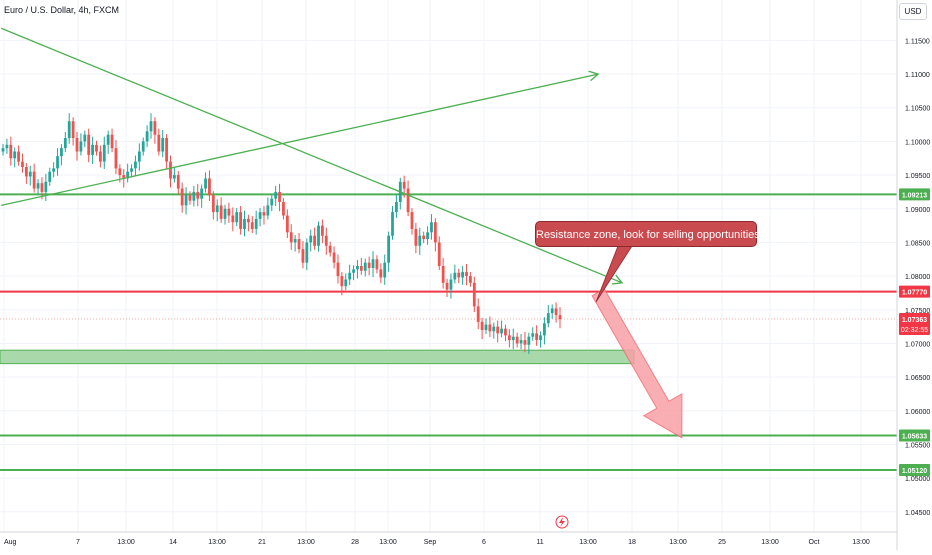  I want to click on price-label-text: 1.09213, so click(914, 195).